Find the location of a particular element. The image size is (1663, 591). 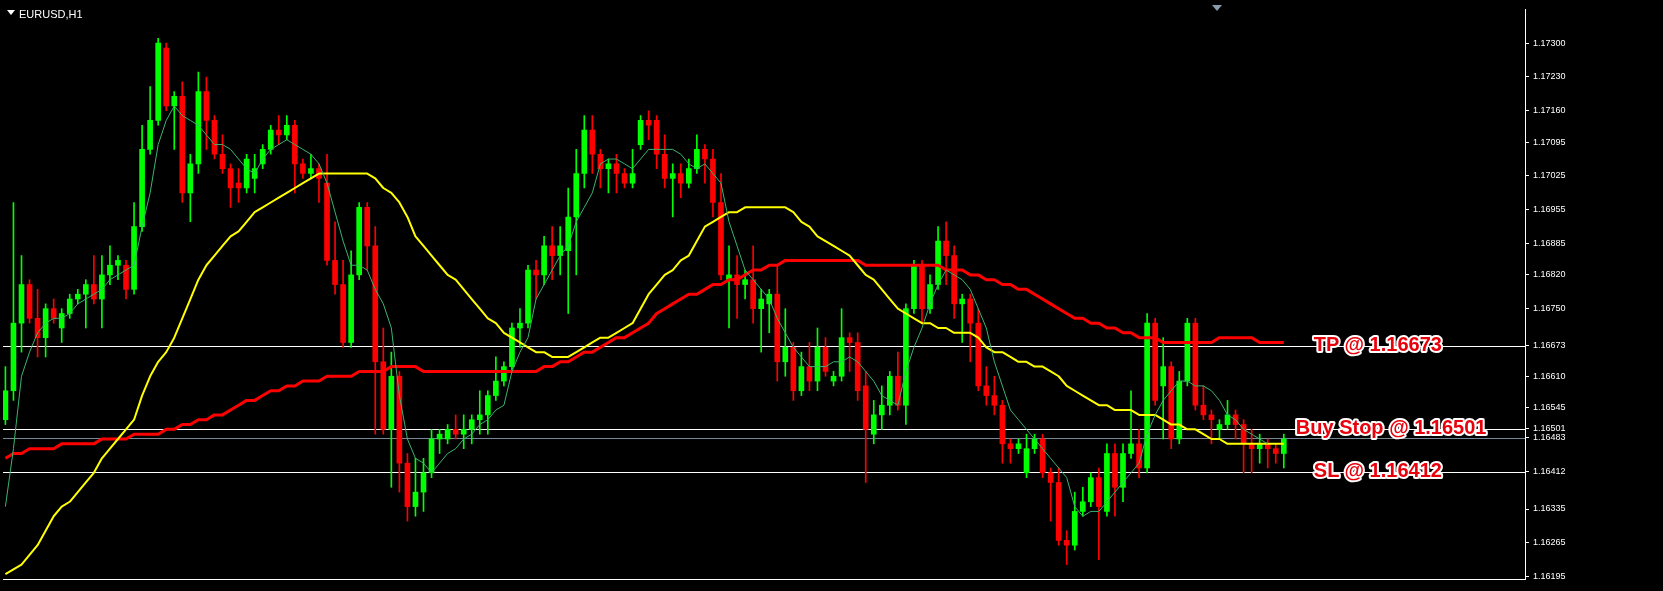

y-tick-label: 1.16673 is located at coordinates (1549, 345).